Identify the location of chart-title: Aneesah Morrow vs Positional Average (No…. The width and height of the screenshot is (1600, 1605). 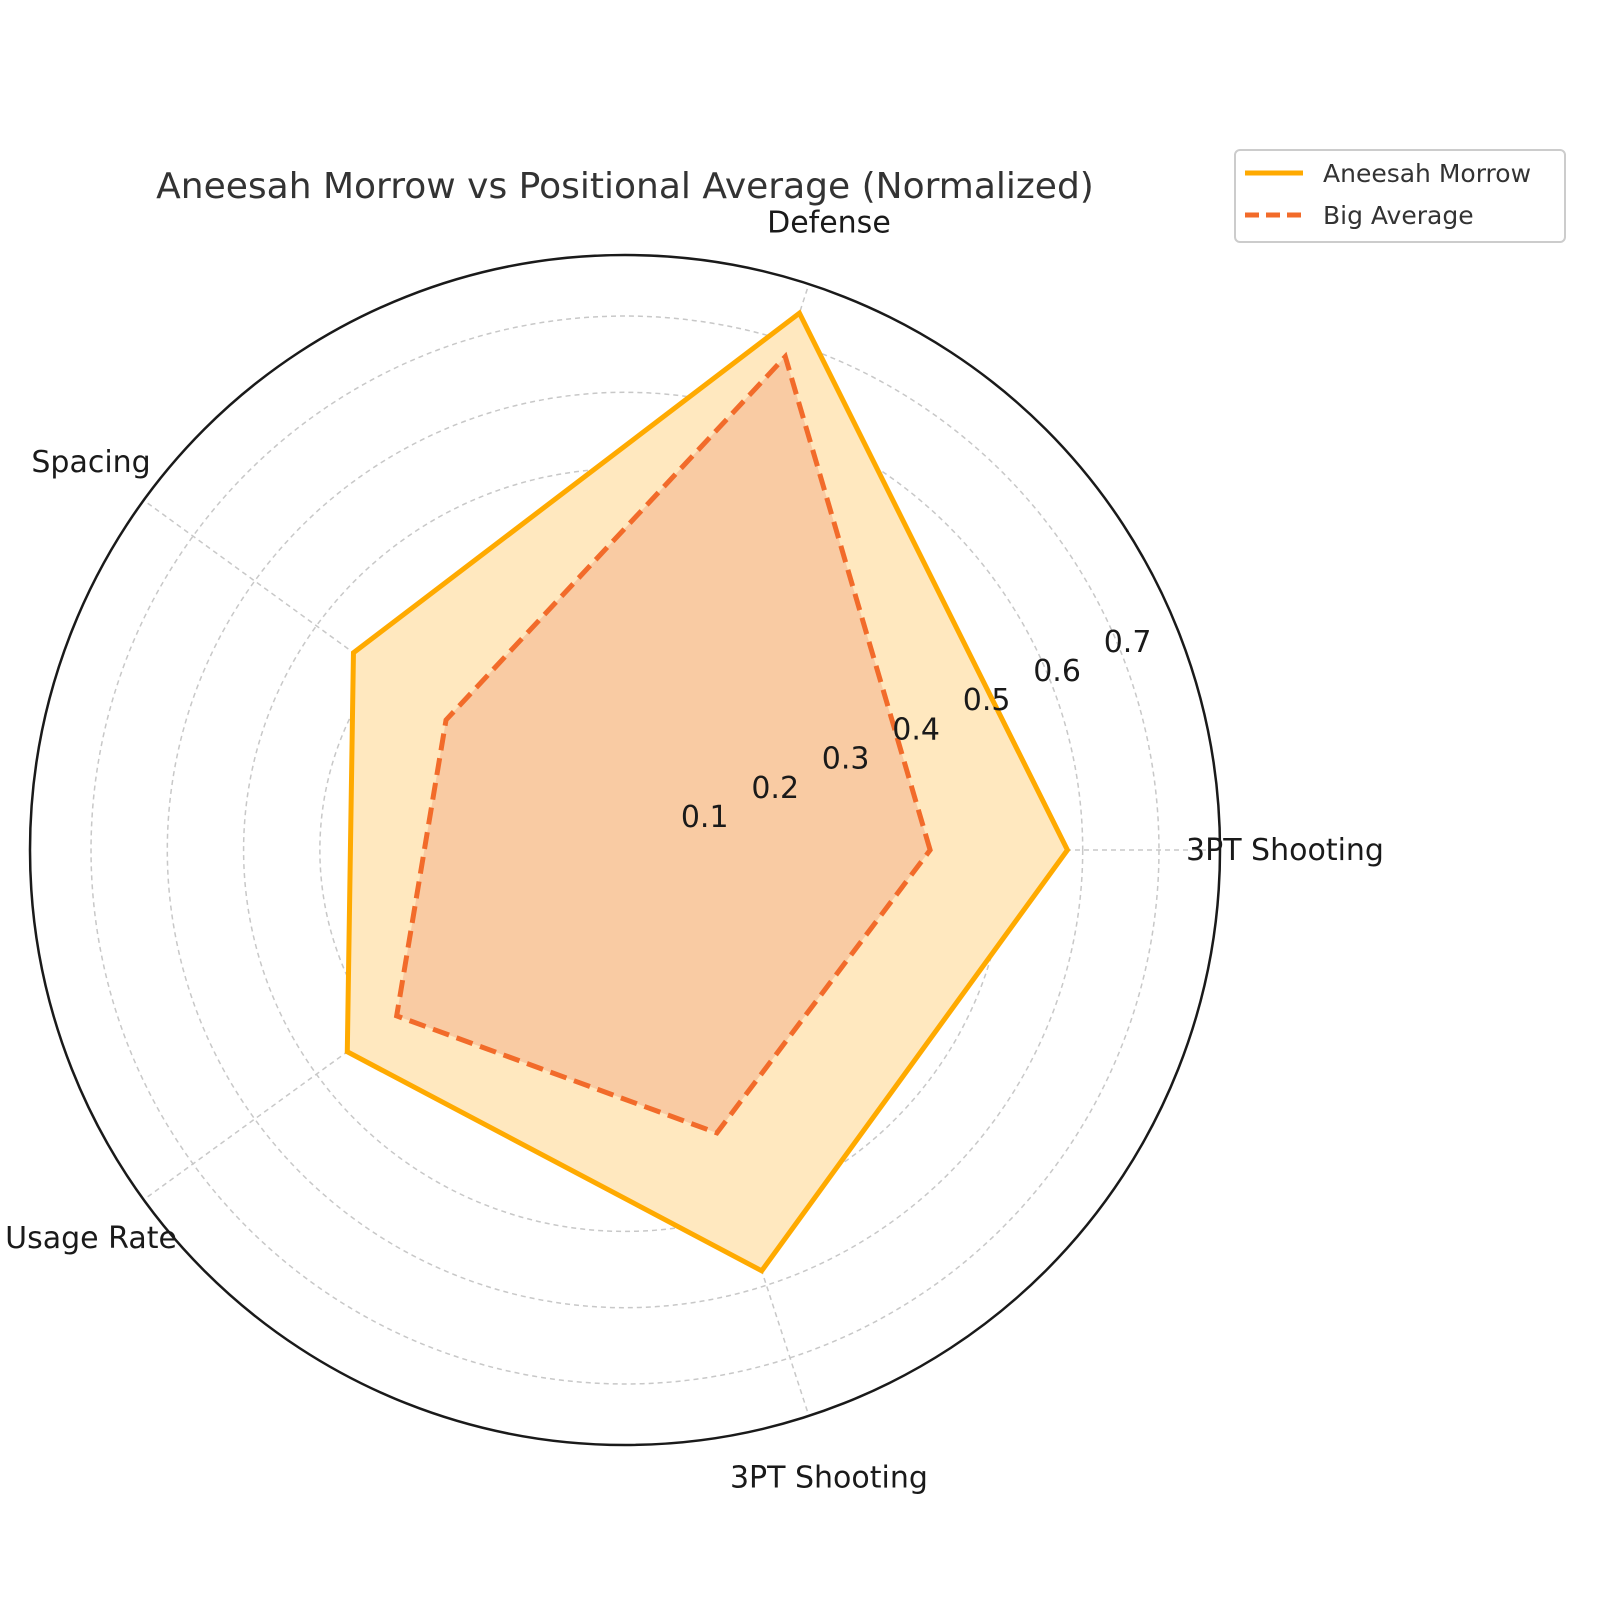
(625, 186).